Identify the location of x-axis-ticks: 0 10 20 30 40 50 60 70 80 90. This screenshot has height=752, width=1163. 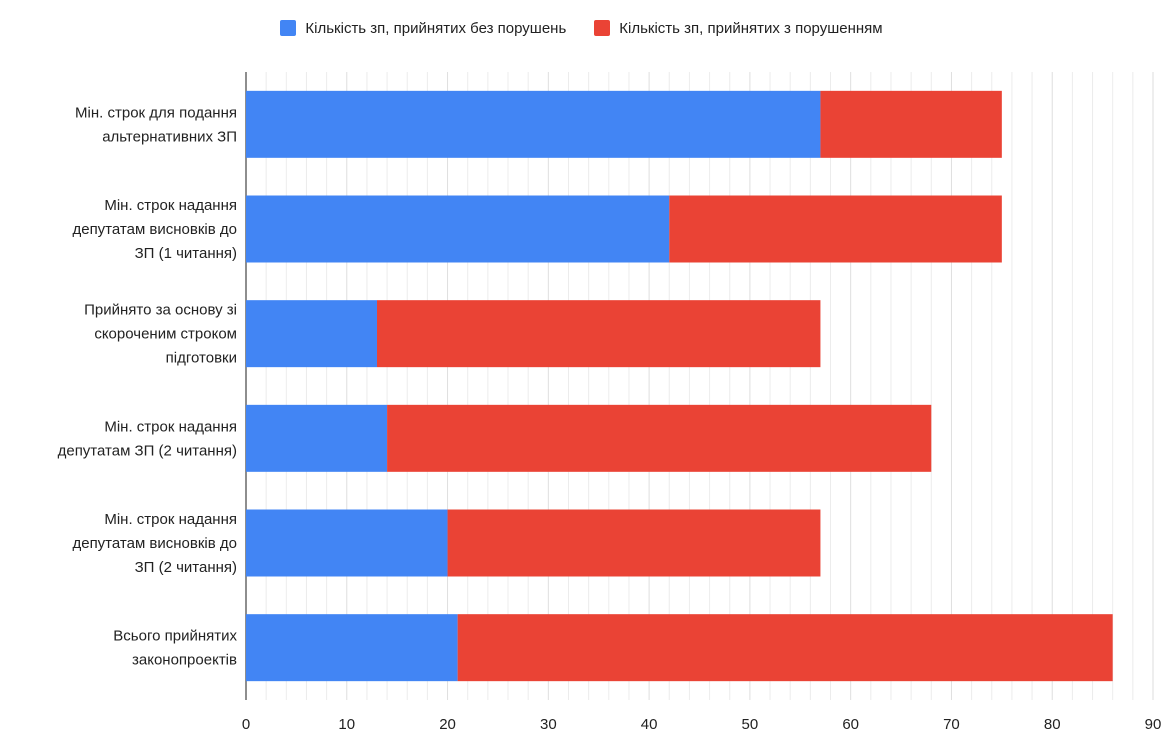
(702, 724).